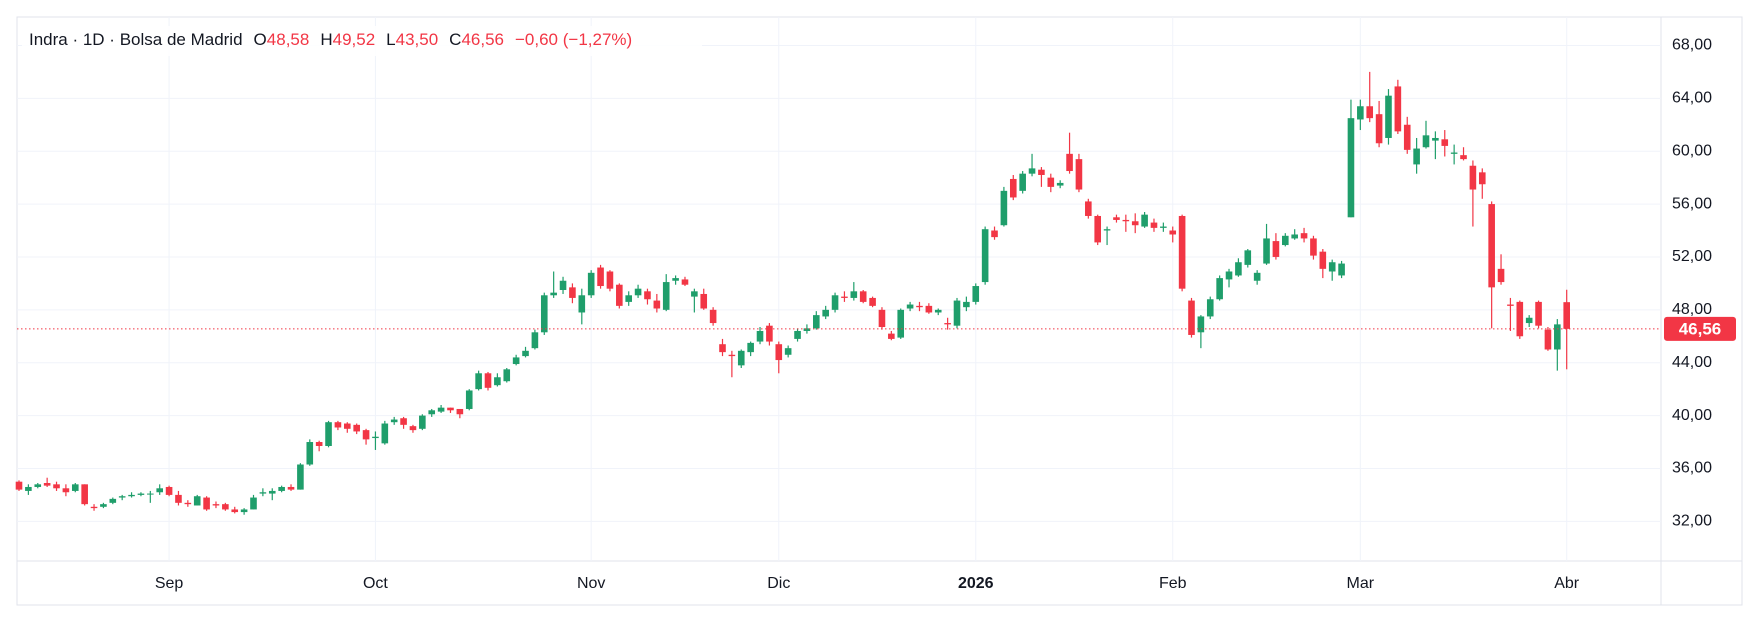 This screenshot has height=620, width=1760. Describe the element at coordinates (976, 583) in the screenshot. I see `x-tick-label: 2026` at that location.